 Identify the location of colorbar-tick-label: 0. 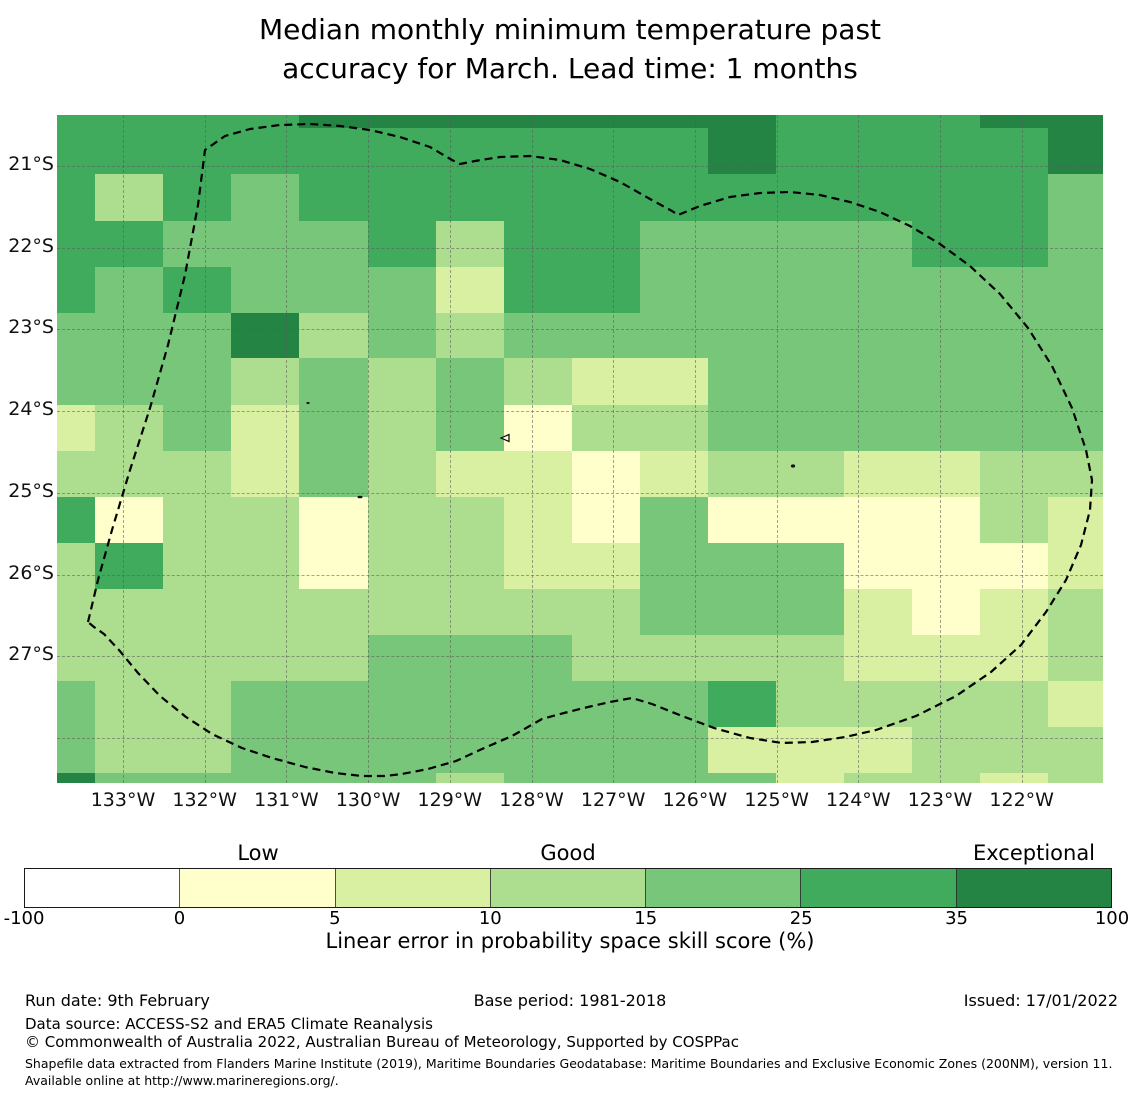
(179, 918).